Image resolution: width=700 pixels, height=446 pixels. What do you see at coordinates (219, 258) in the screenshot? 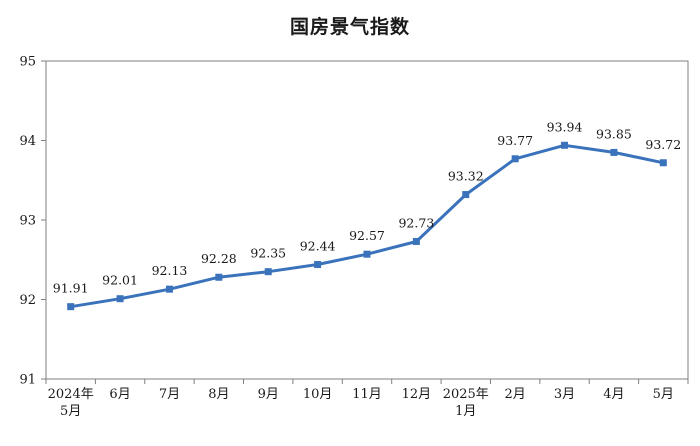
I see `data-label: 92.28` at bounding box center [219, 258].